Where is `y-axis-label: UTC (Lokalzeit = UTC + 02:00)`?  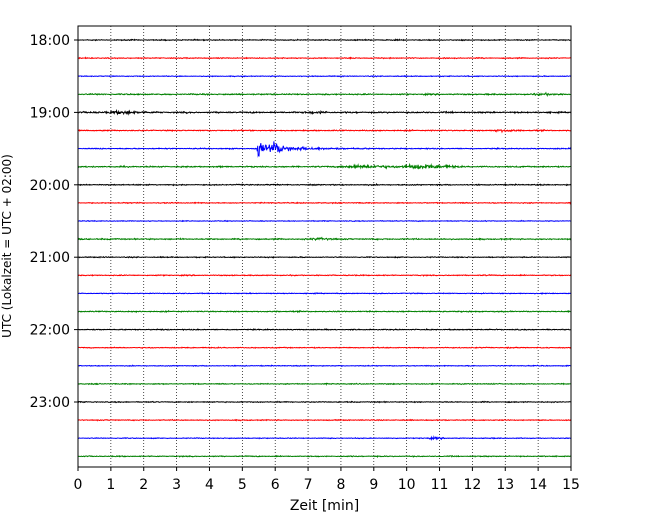 y-axis-label: UTC (Lokalzeit = UTC + 02:00) is located at coordinates (7, 246).